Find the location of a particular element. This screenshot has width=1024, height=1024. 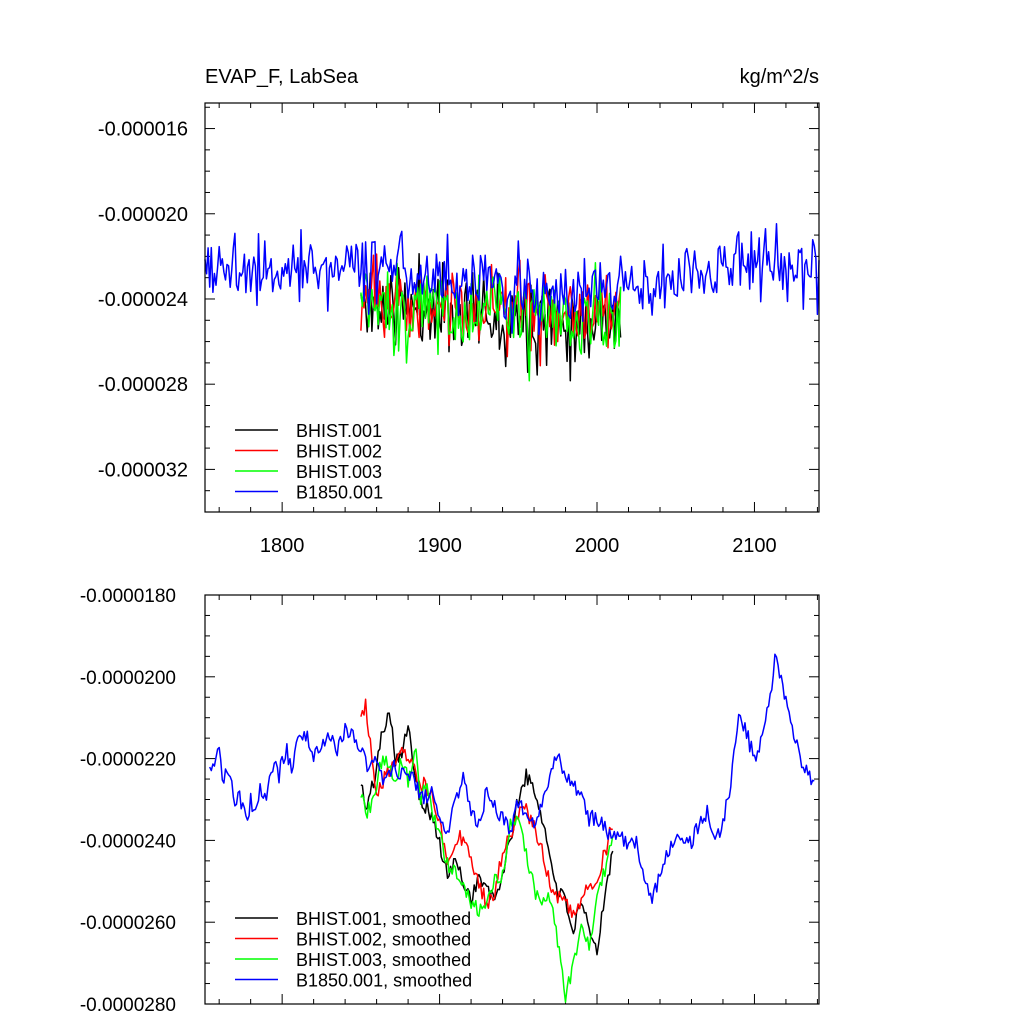

y-tick-label: -0.000020 is located at coordinates (143, 215).